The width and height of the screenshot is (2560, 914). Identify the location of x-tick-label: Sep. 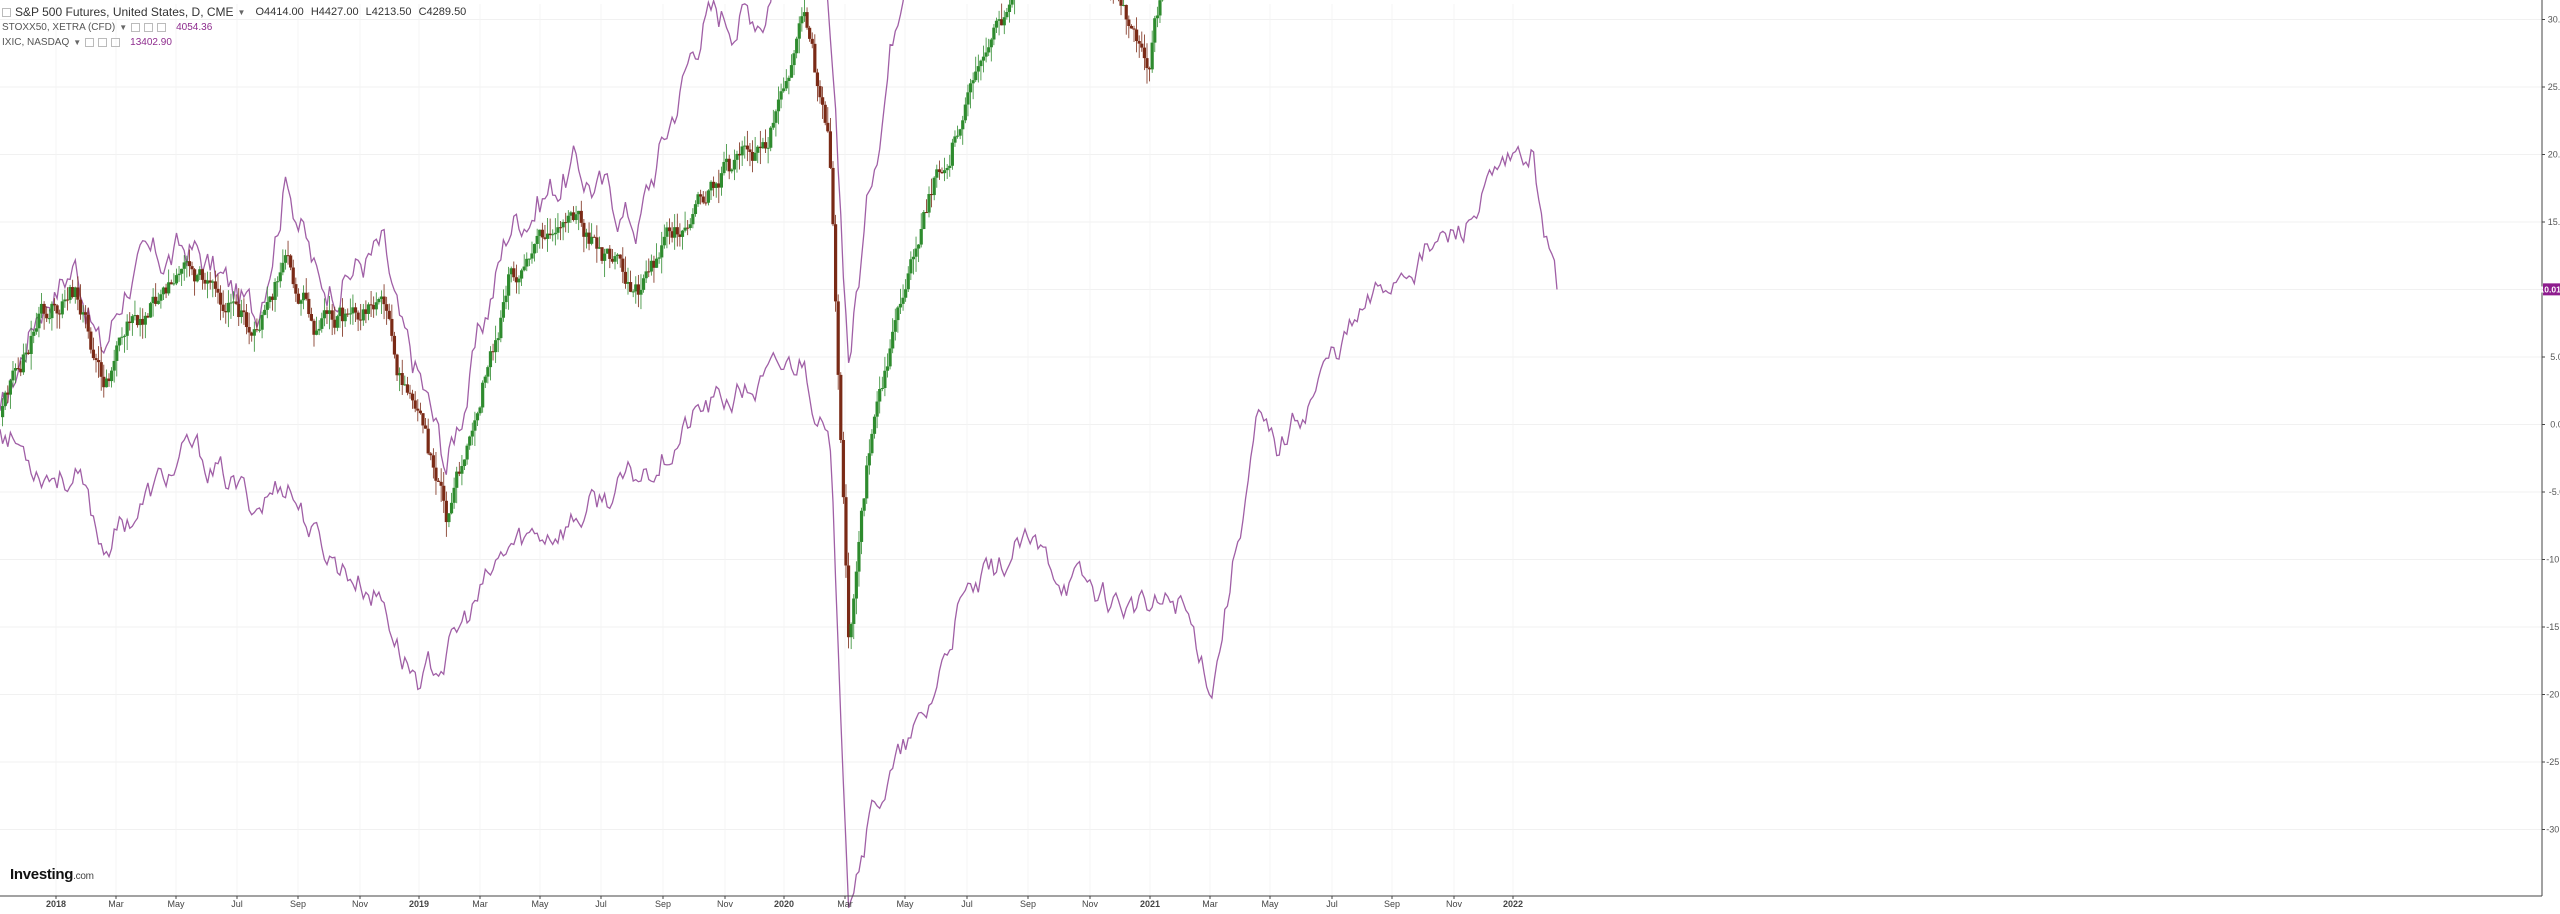
(1392, 904).